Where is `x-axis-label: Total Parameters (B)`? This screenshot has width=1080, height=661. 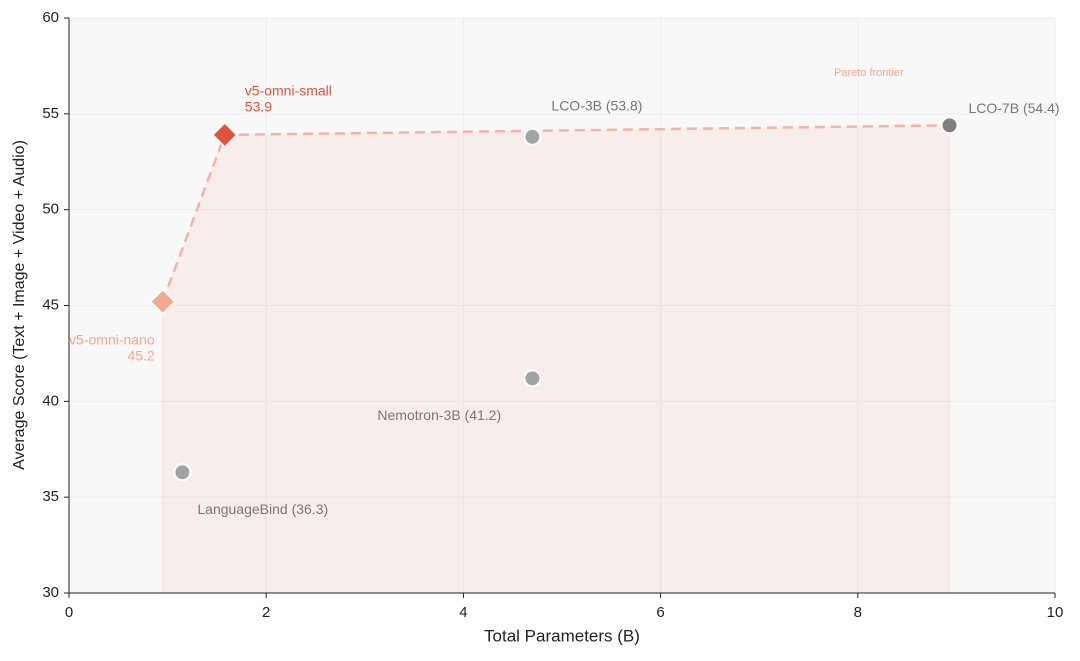
x-axis-label: Total Parameters (B) is located at coordinates (562, 635).